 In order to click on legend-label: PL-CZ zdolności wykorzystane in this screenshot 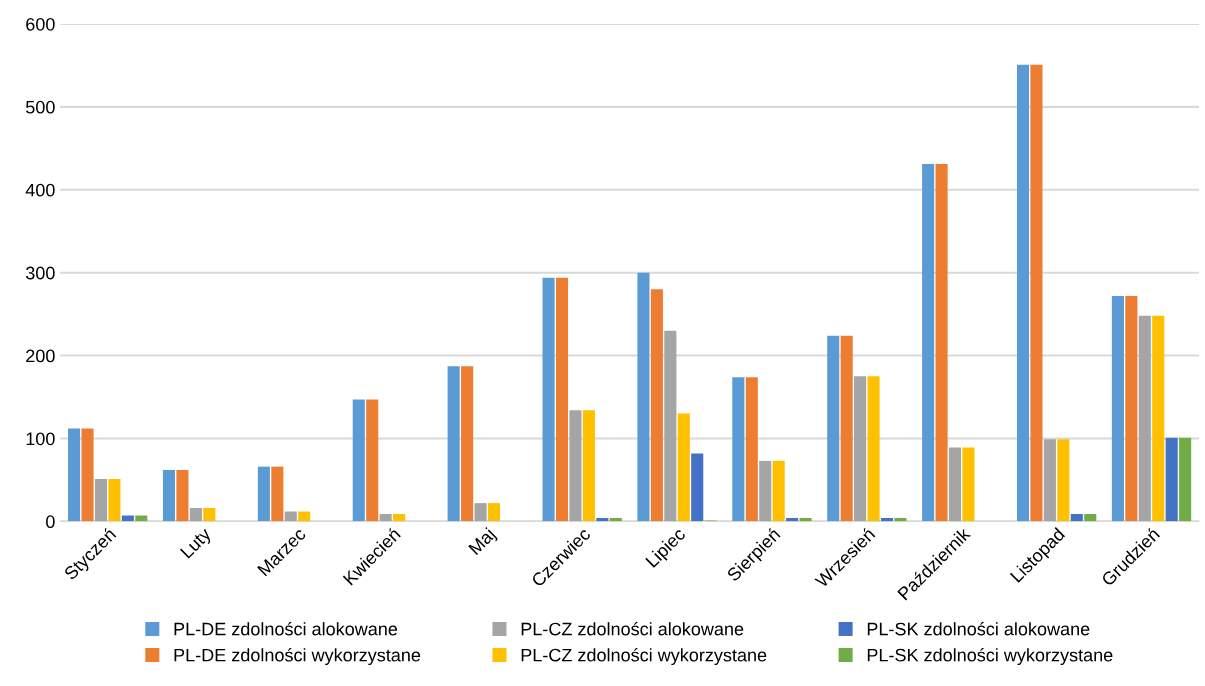, I will do `click(644, 657)`.